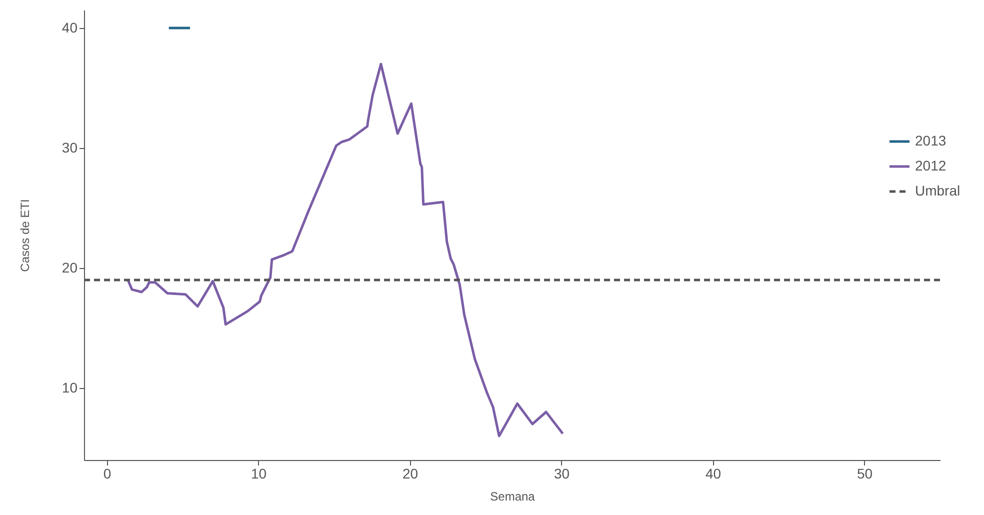 This screenshot has width=984, height=515. What do you see at coordinates (930, 166) in the screenshot?
I see `legend-label: 2012` at bounding box center [930, 166].